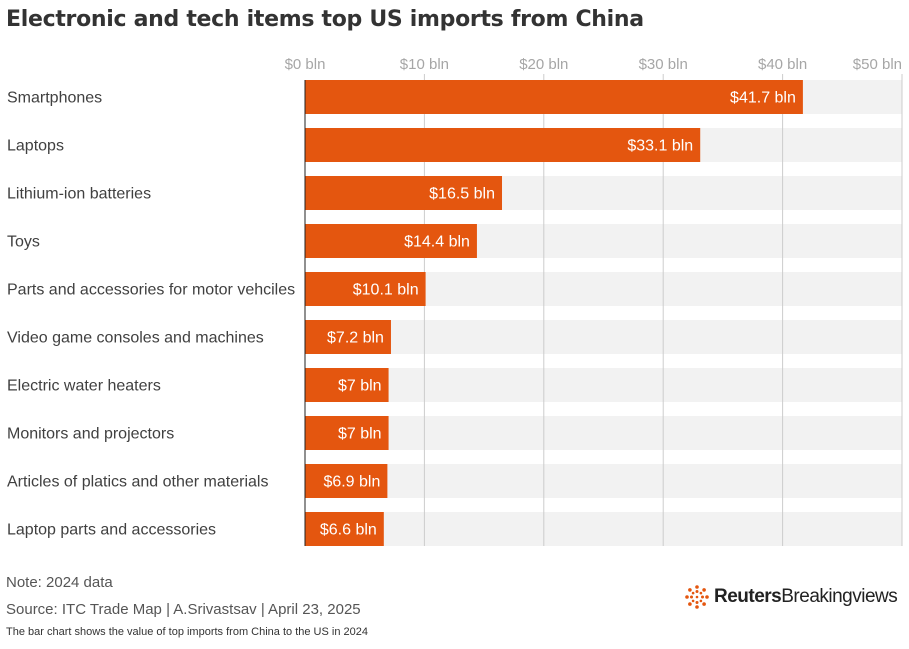  Describe the element at coordinates (351, 482) in the screenshot. I see `value-label: $6.9 bln` at that location.